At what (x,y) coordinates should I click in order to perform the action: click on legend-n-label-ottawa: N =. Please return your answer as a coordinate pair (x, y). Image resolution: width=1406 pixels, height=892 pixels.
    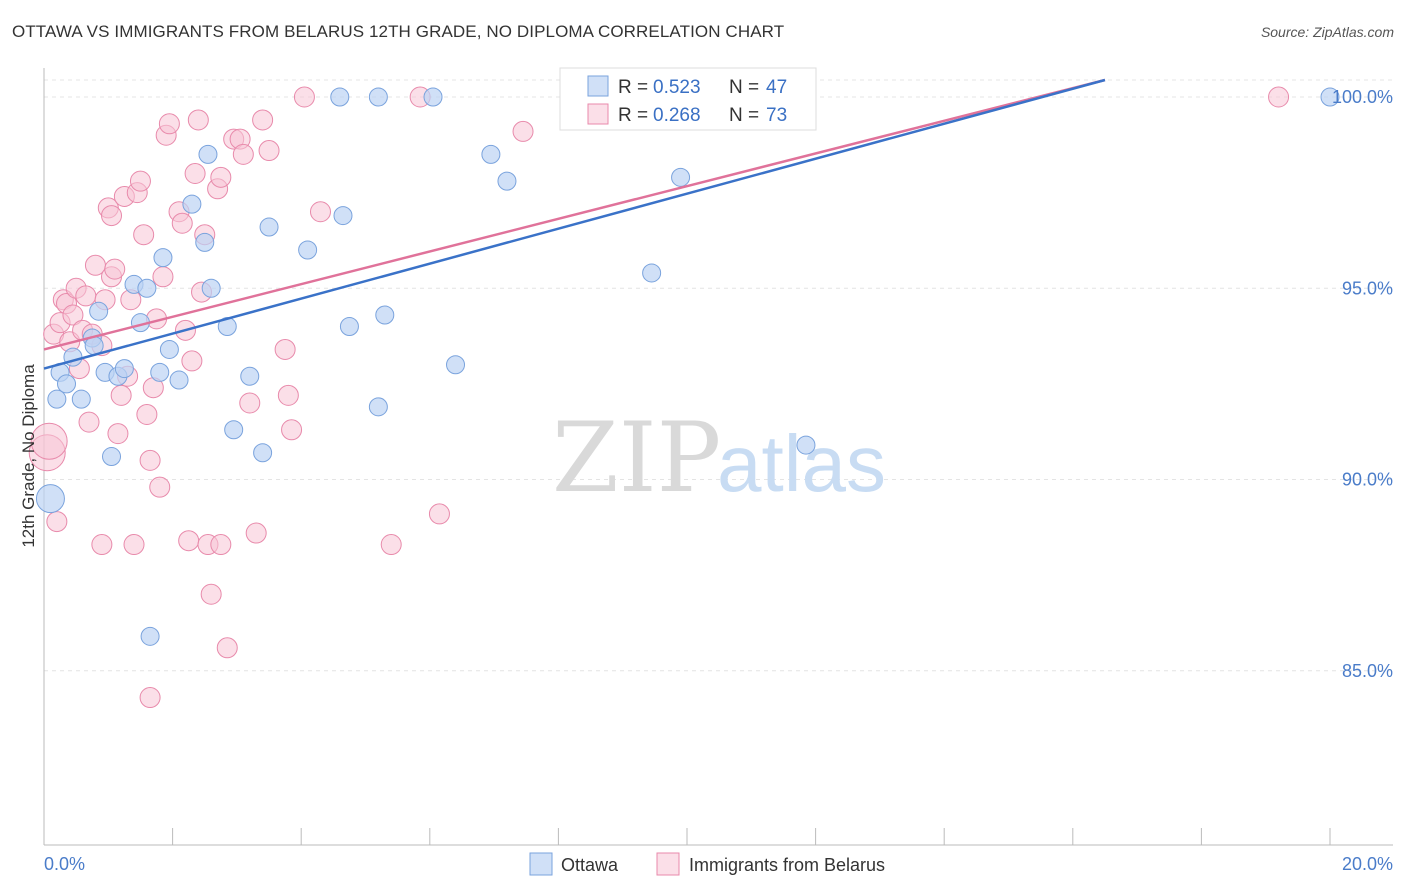
    Looking at the image, I should click on (744, 87).